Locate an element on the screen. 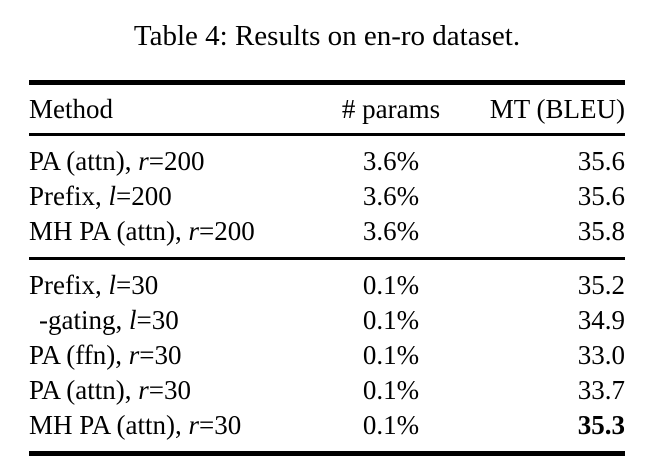  method-cell: MH PA (attn), r=200 is located at coordinates (175, 231).